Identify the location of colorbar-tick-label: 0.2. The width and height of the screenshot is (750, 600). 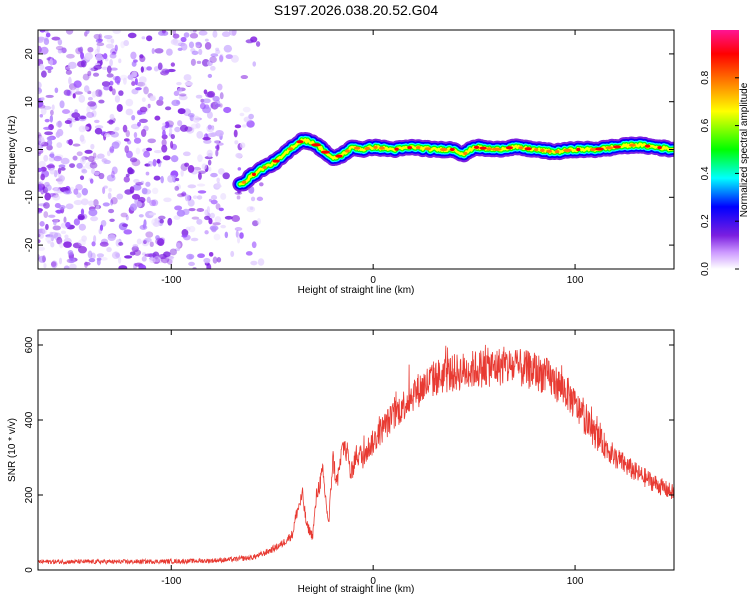
(705, 221).